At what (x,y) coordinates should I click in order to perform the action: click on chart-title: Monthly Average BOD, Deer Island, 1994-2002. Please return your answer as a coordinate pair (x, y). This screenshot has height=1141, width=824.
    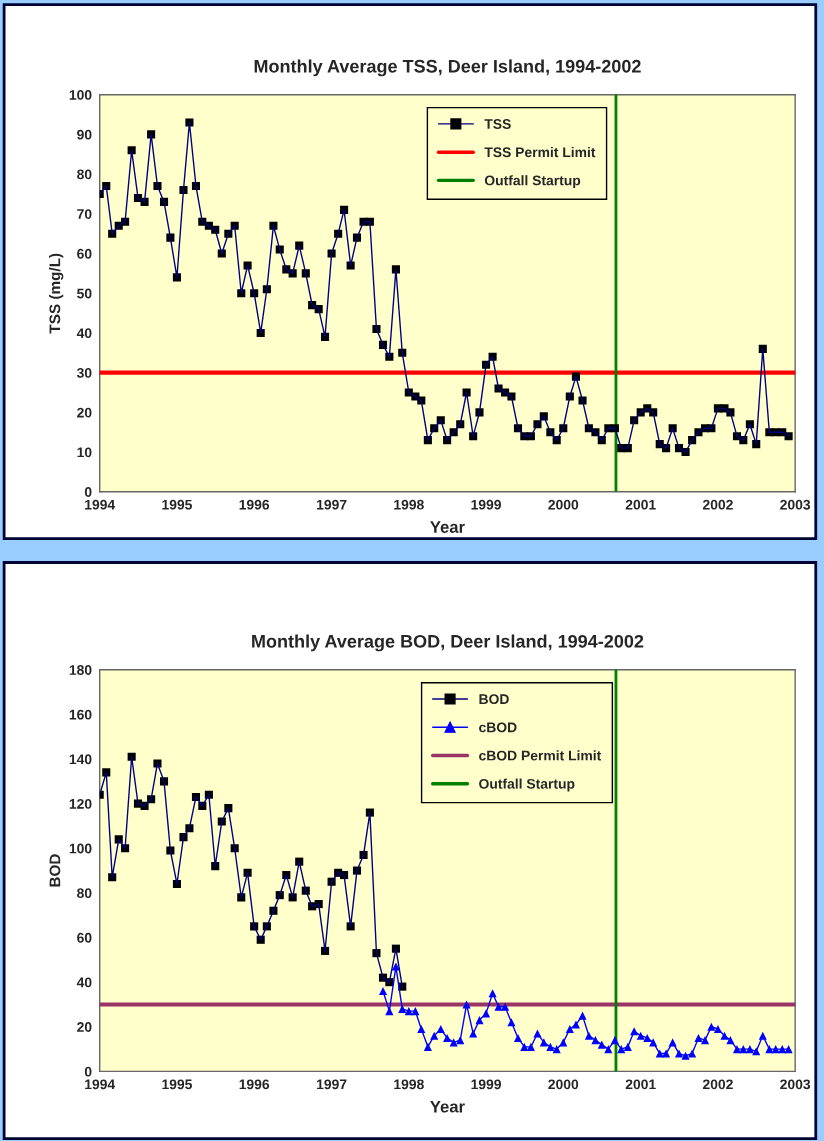
    Looking at the image, I should click on (448, 643).